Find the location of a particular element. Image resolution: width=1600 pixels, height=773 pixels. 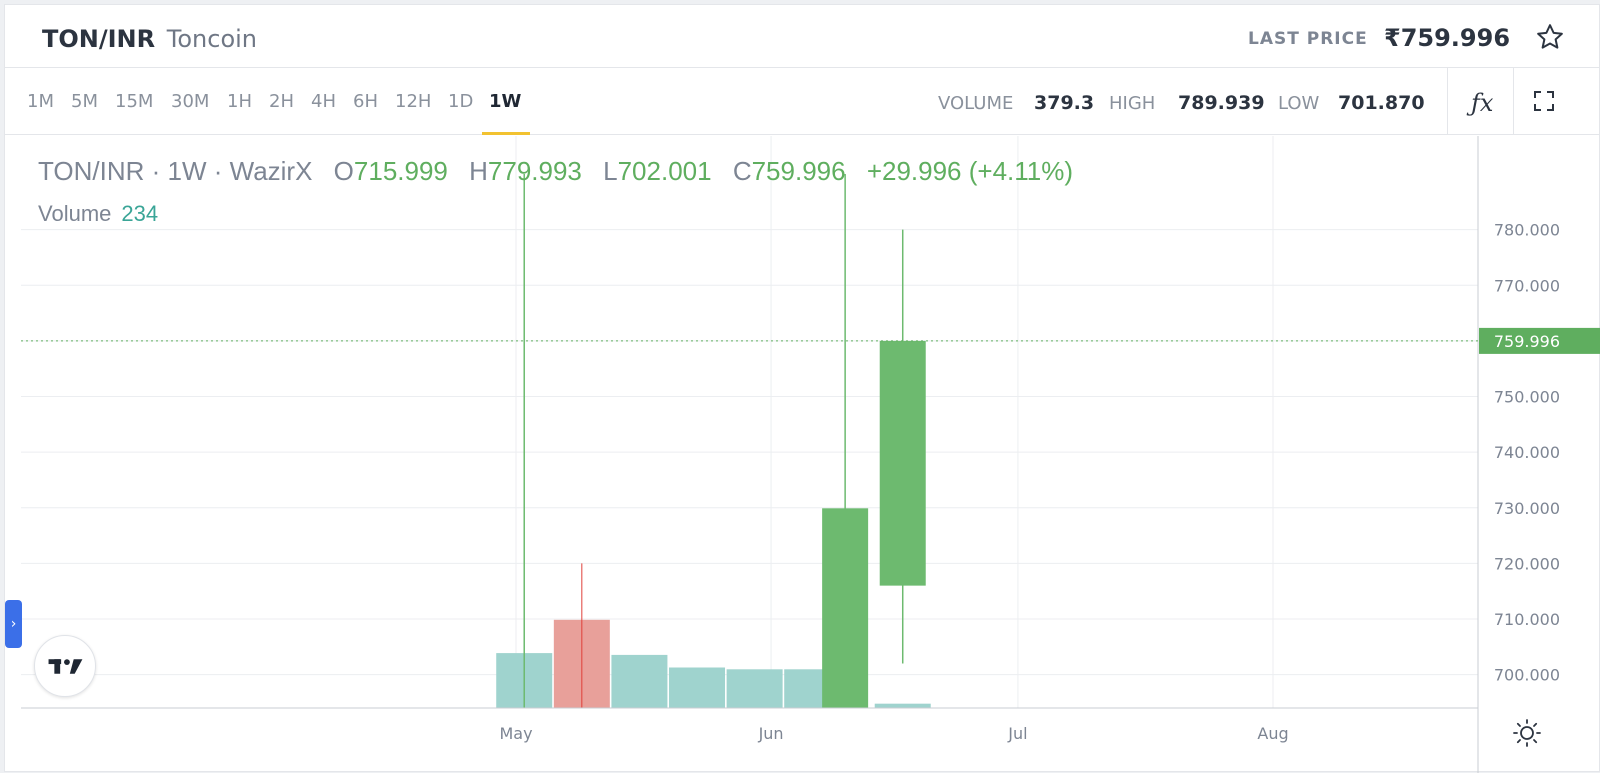

legend-close-label: C is located at coordinates (742, 171).